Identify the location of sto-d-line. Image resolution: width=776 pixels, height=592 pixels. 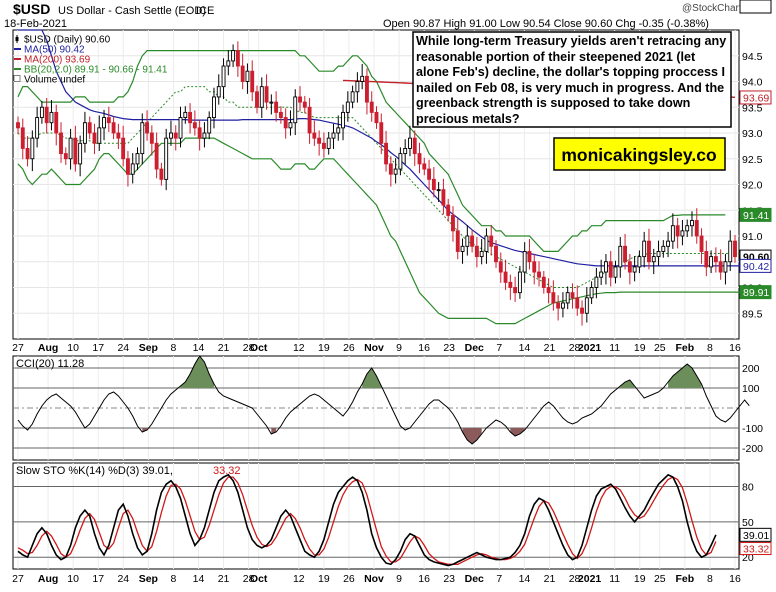
(367, 520).